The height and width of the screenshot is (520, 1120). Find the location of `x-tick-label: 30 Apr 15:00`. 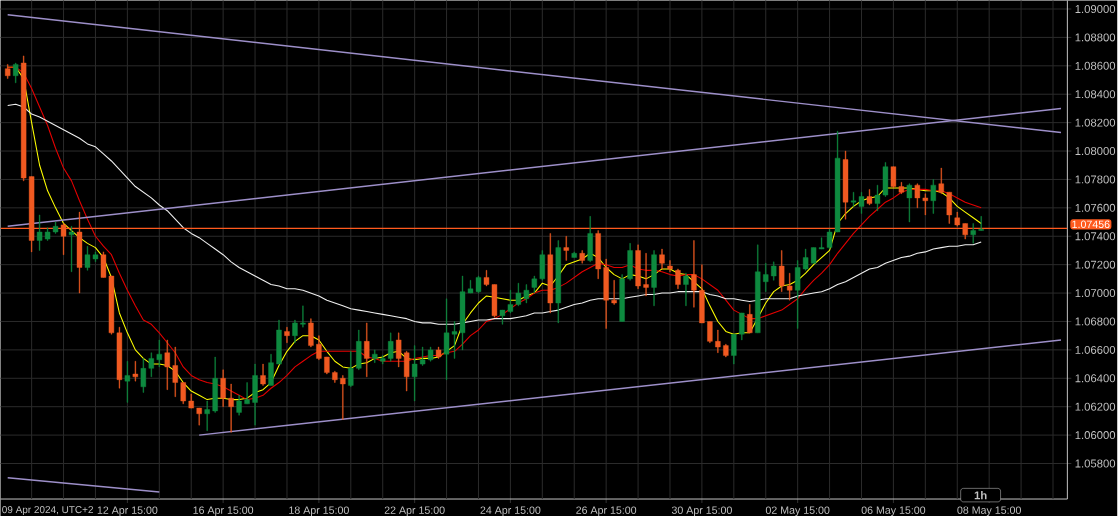

x-tick-label: 30 Apr 15:00 is located at coordinates (701, 511).